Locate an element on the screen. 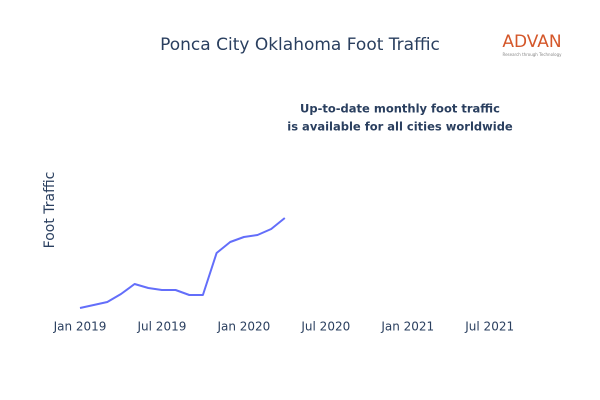 This screenshot has width=600, height=400. logo: ADVAN is located at coordinates (531, 42).